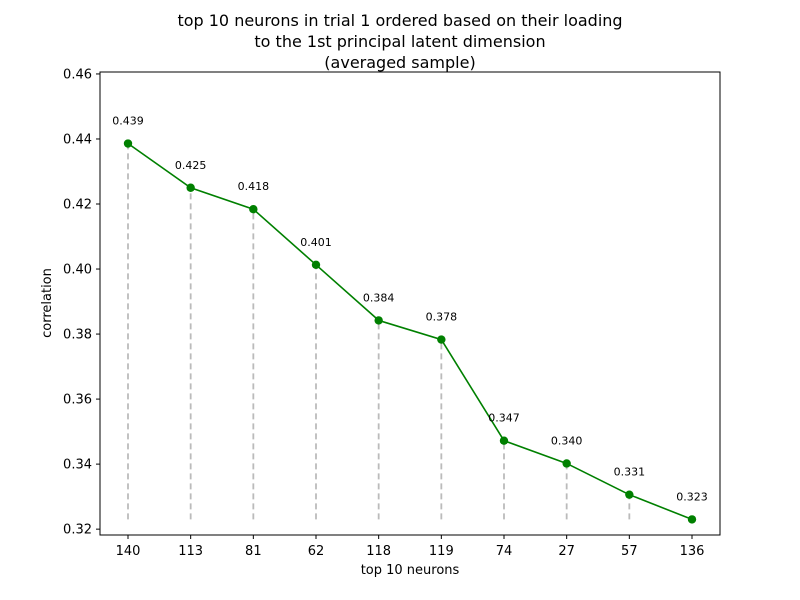  Describe the element at coordinates (77, 270) in the screenshot. I see `y-tick-label: 0.40` at that location.